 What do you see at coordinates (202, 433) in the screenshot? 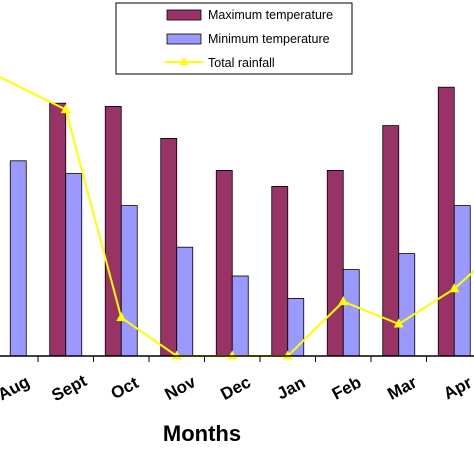
I see `x-axis-title: Months` at bounding box center [202, 433].